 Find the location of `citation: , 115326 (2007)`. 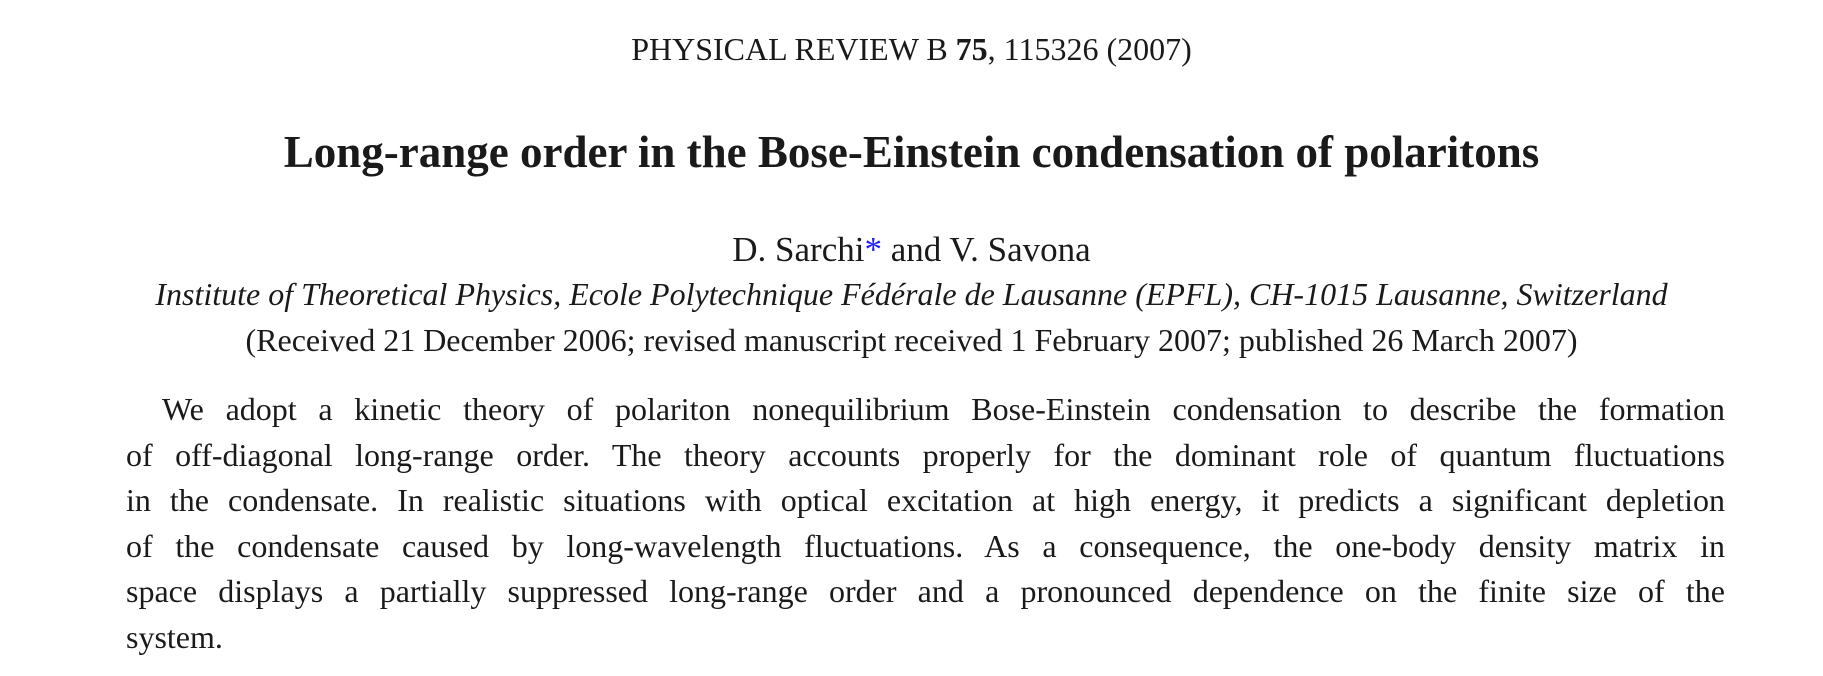

citation: , 115326 (2007) is located at coordinates (1089, 49).